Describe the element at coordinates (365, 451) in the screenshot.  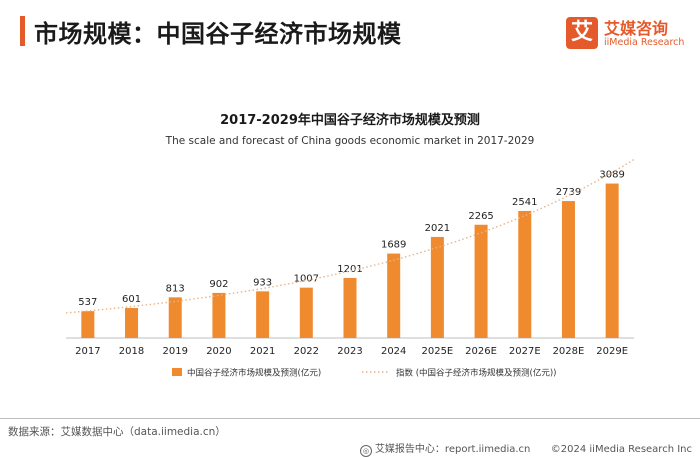
I see `report-center-icon: ◎` at that location.